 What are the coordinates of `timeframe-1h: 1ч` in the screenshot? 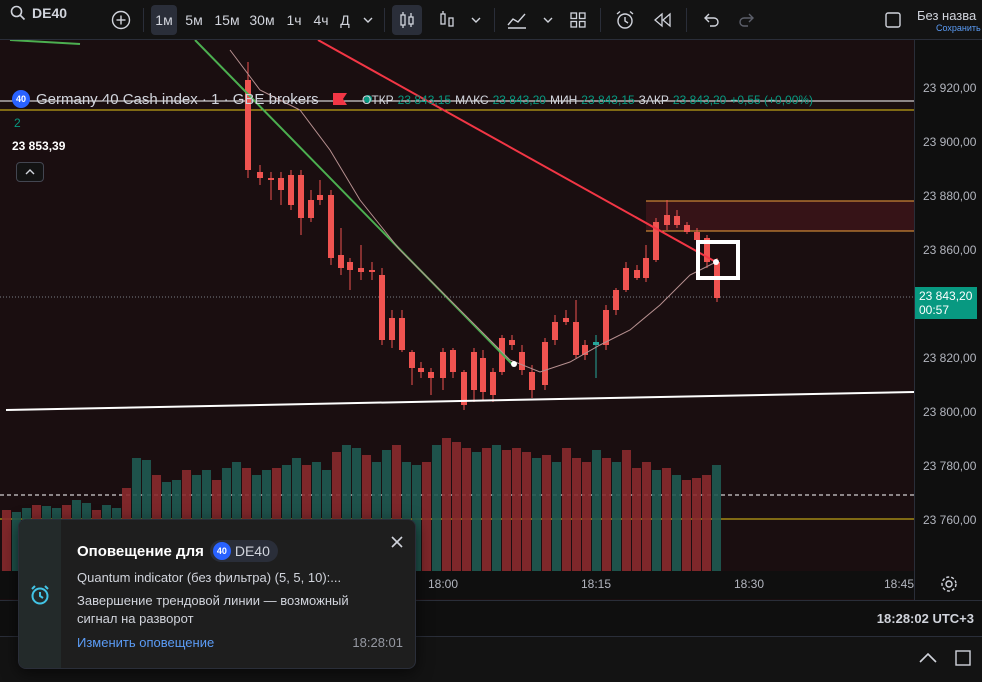 It's located at (294, 20).